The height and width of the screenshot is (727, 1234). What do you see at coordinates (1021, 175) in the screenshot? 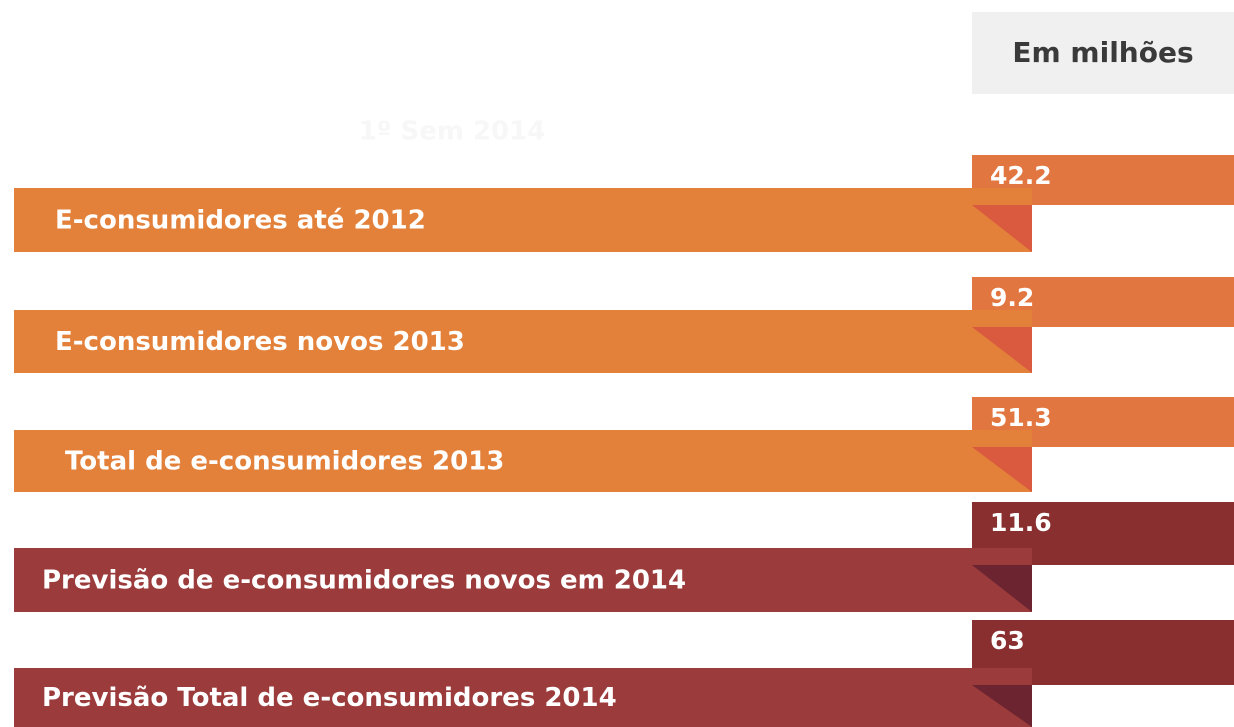
I see `value: 42.2` at bounding box center [1021, 175].